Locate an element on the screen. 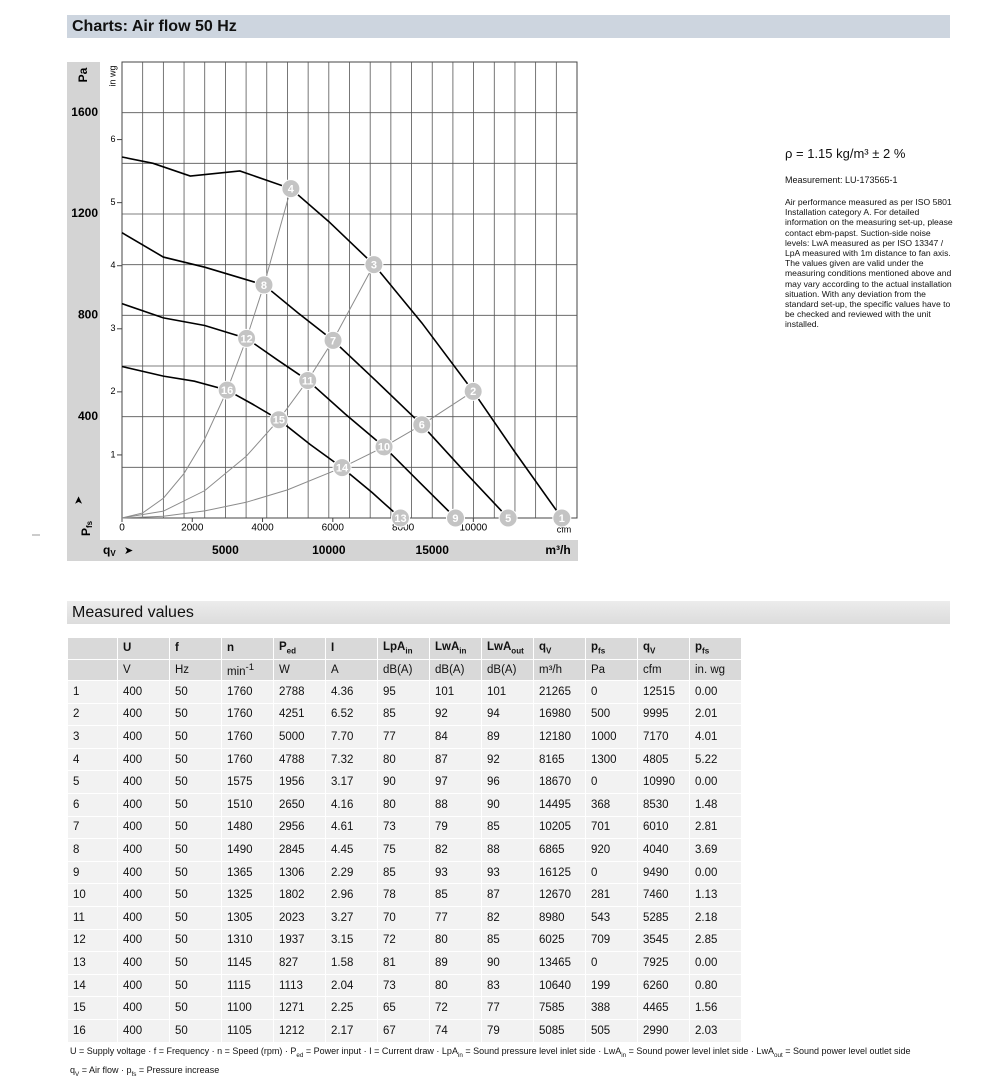 This screenshot has width=1000, height=1088. point-label: 2 is located at coordinates (473, 392).